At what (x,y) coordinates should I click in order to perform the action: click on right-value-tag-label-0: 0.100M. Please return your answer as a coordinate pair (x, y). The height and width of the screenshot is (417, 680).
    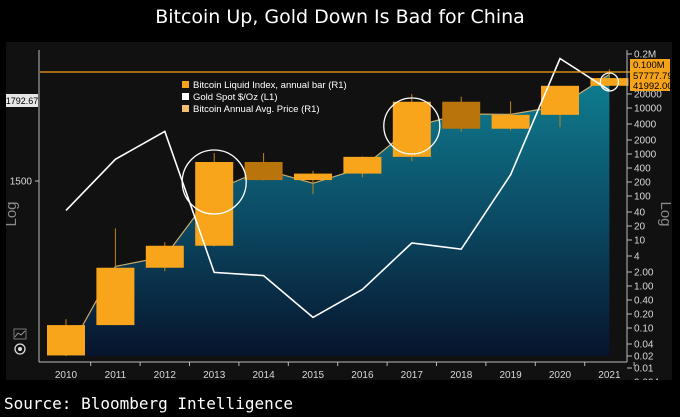
    Looking at the image, I should click on (649, 65).